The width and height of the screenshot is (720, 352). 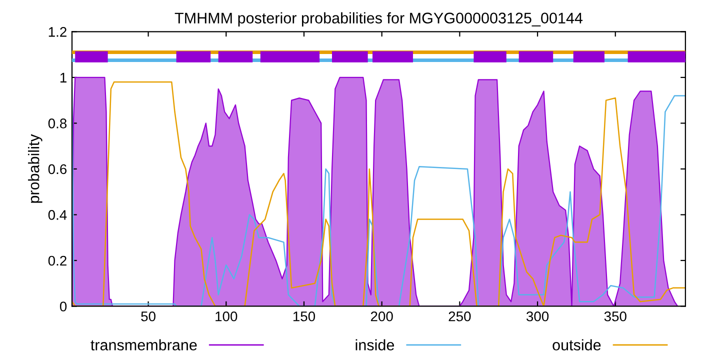 What do you see at coordinates (57, 32) in the screenshot?
I see `y-tick-label: 1.2` at bounding box center [57, 32].